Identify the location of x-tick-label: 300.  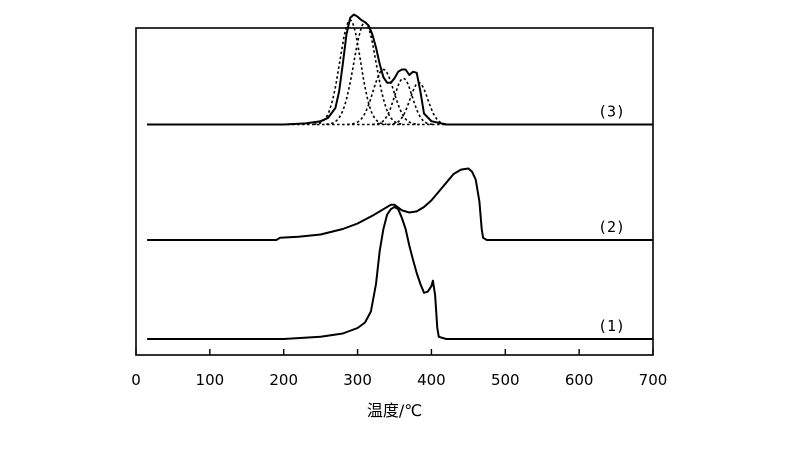
(357, 380).